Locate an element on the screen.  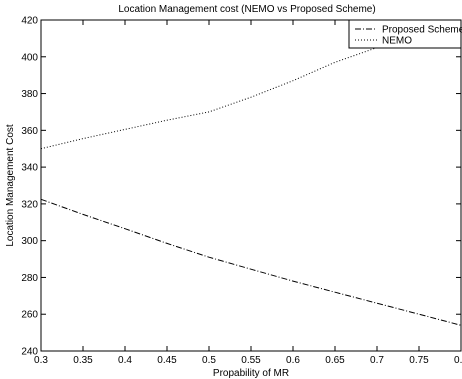
y-tick-label: 280 is located at coordinates (29, 278).